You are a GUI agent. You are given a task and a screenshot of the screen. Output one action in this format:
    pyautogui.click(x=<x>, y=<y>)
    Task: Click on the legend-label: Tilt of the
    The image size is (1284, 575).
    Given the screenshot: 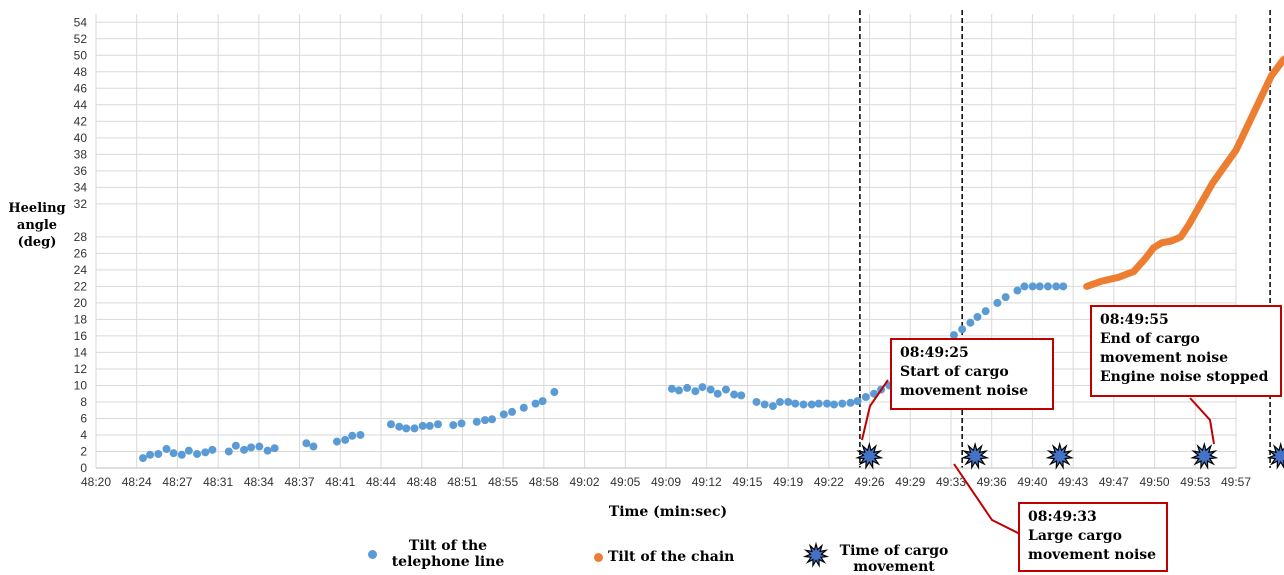 What is the action you would take?
    pyautogui.click(x=448, y=546)
    